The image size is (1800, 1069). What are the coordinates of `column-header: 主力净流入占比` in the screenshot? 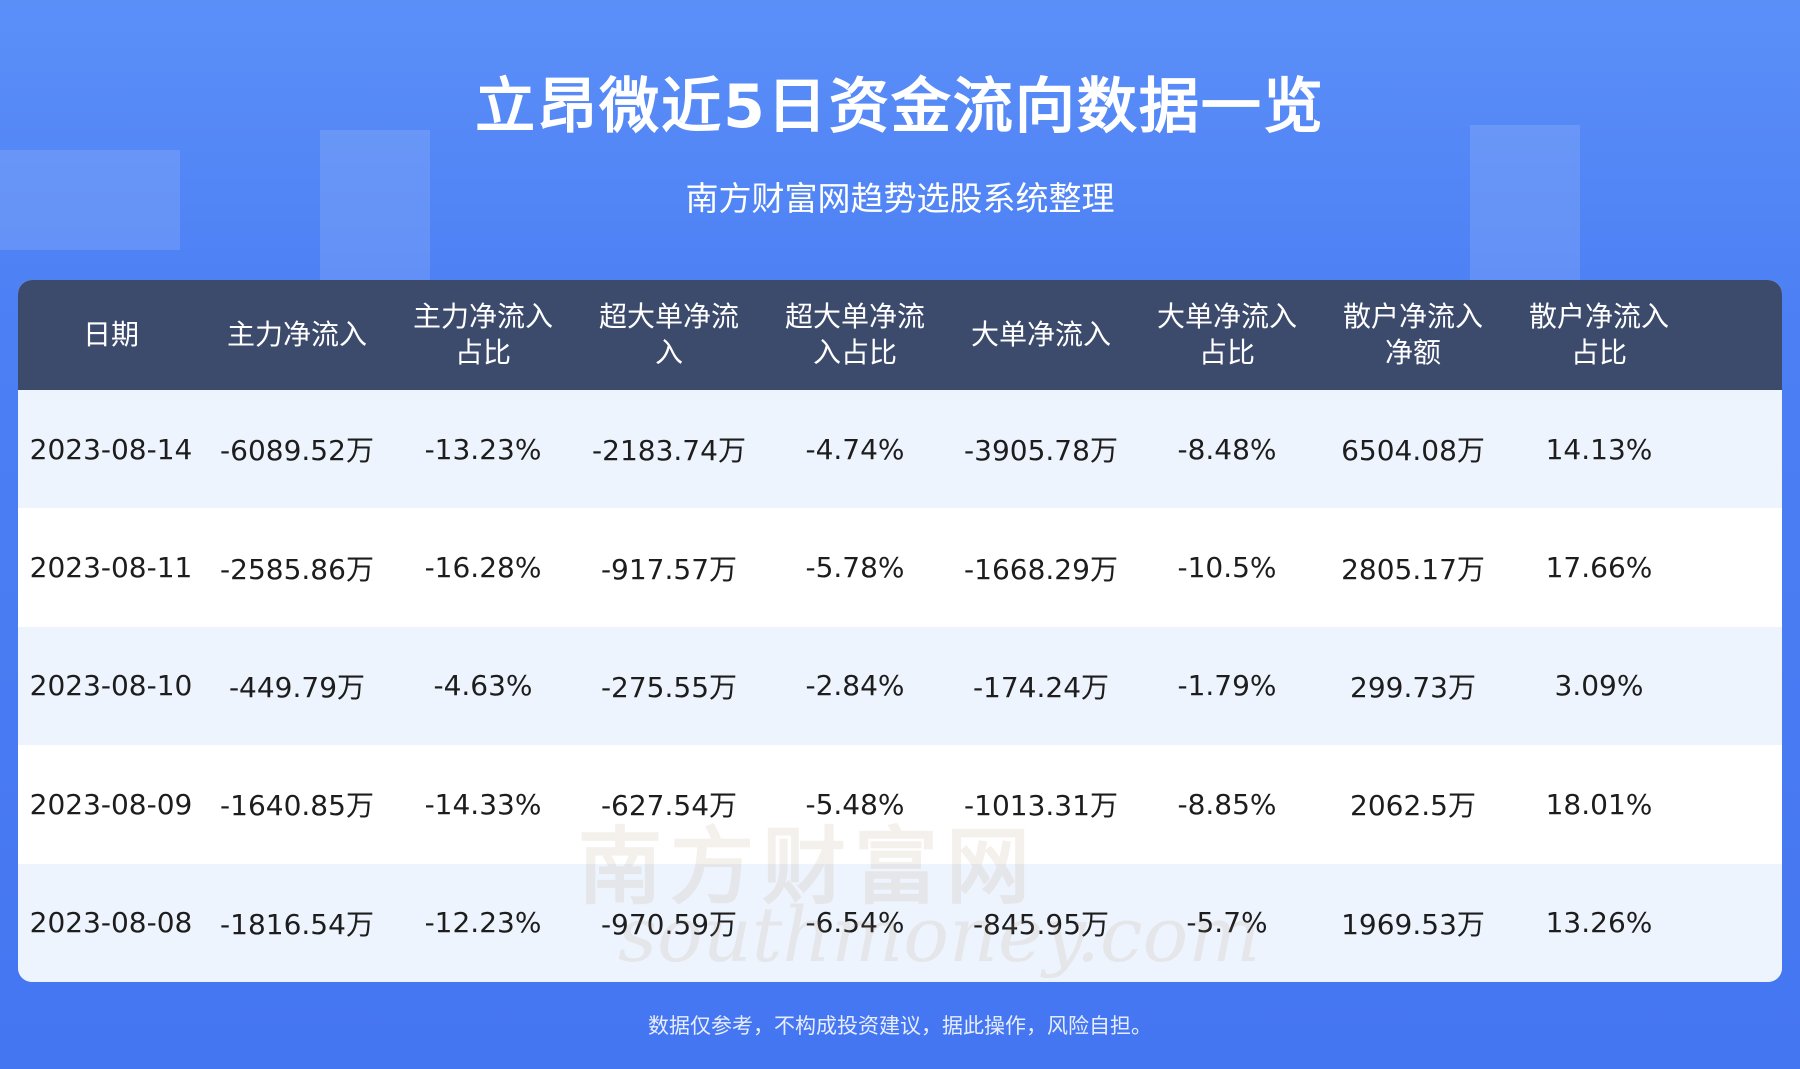 It's located at (482, 334).